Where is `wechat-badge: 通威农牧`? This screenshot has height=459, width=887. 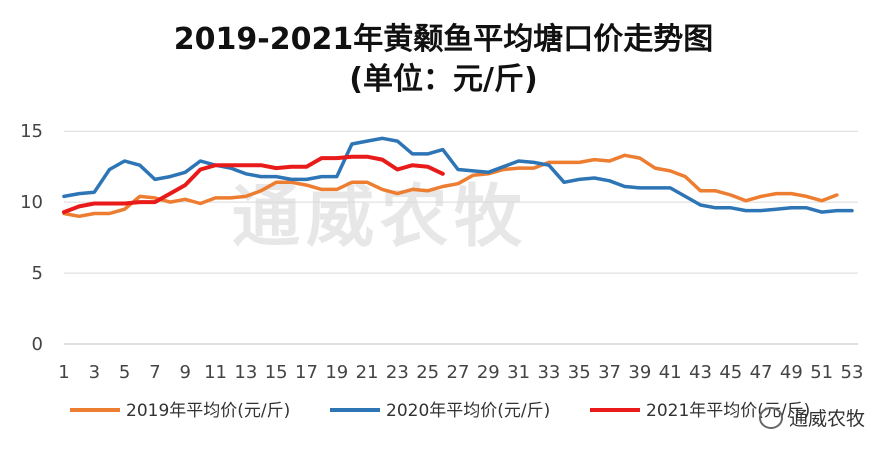
wechat-badge: 通威农牧 is located at coordinates (811, 417).